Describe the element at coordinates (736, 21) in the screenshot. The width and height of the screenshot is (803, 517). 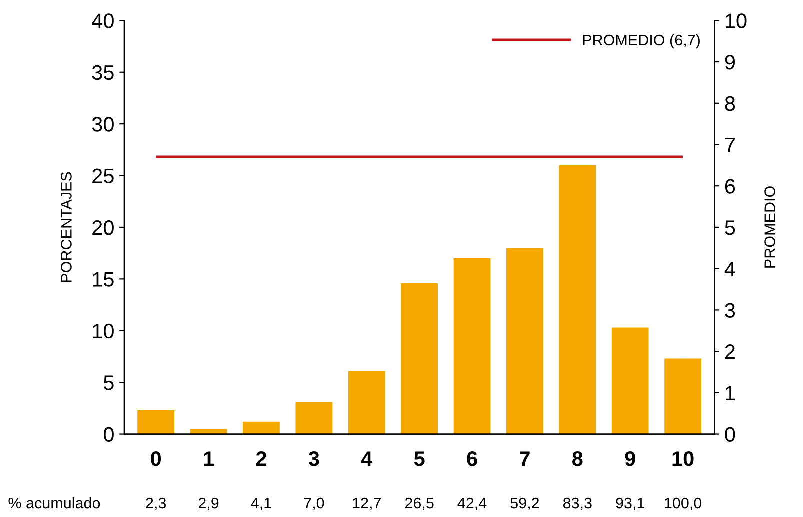
I see `y2-tick-label: 10` at that location.